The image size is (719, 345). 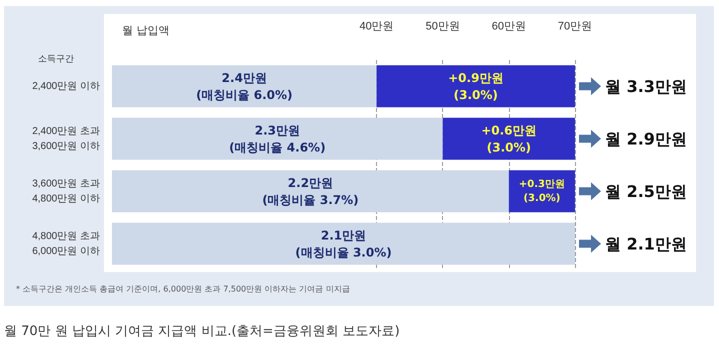 What do you see at coordinates (376, 26) in the screenshot?
I see `x-tick-label: 40만원` at bounding box center [376, 26].